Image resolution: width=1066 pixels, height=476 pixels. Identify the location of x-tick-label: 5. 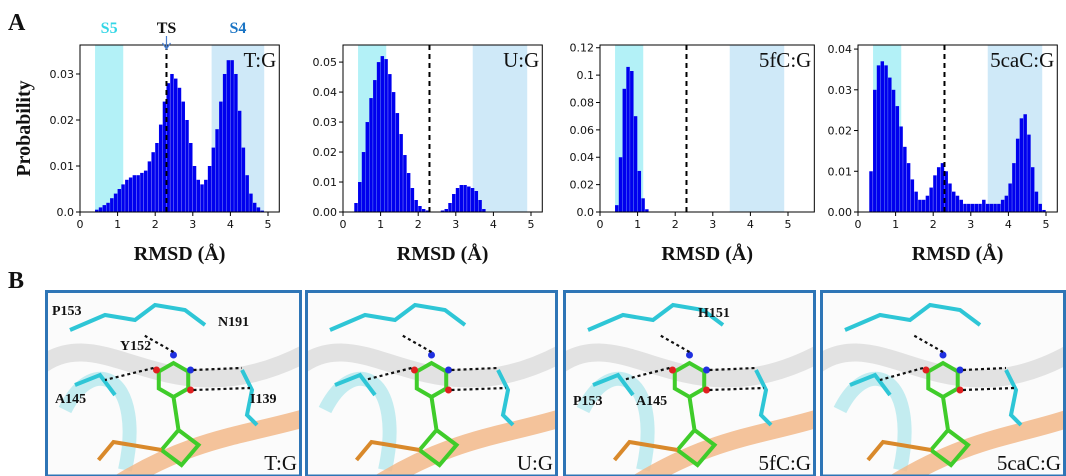
(531, 224).